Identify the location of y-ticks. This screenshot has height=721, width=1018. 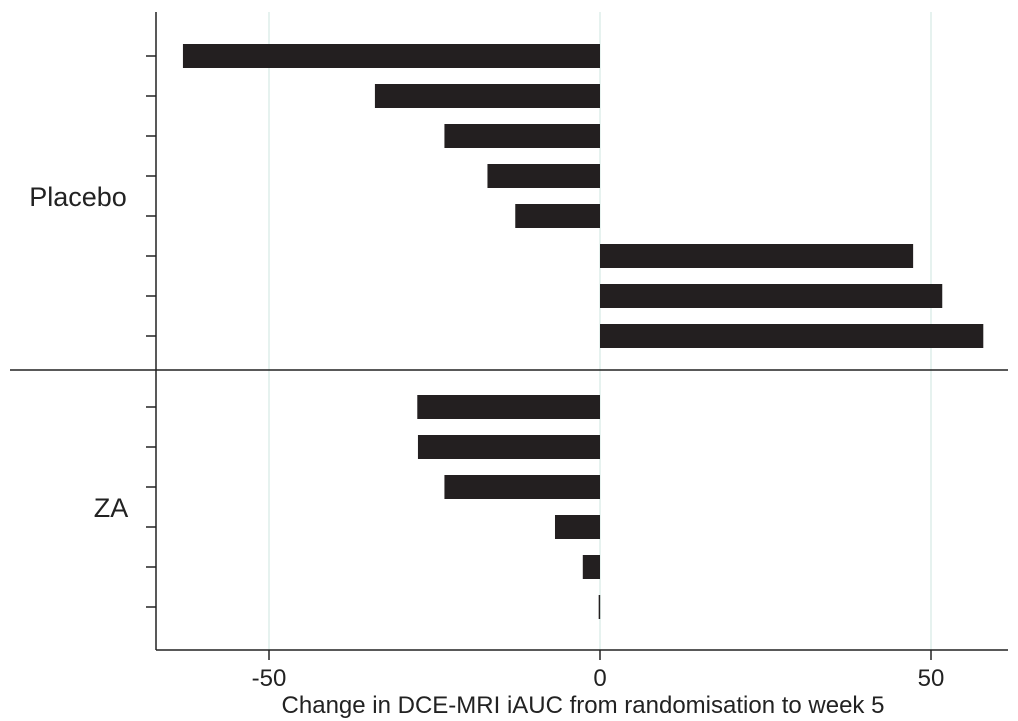
(151, 331).